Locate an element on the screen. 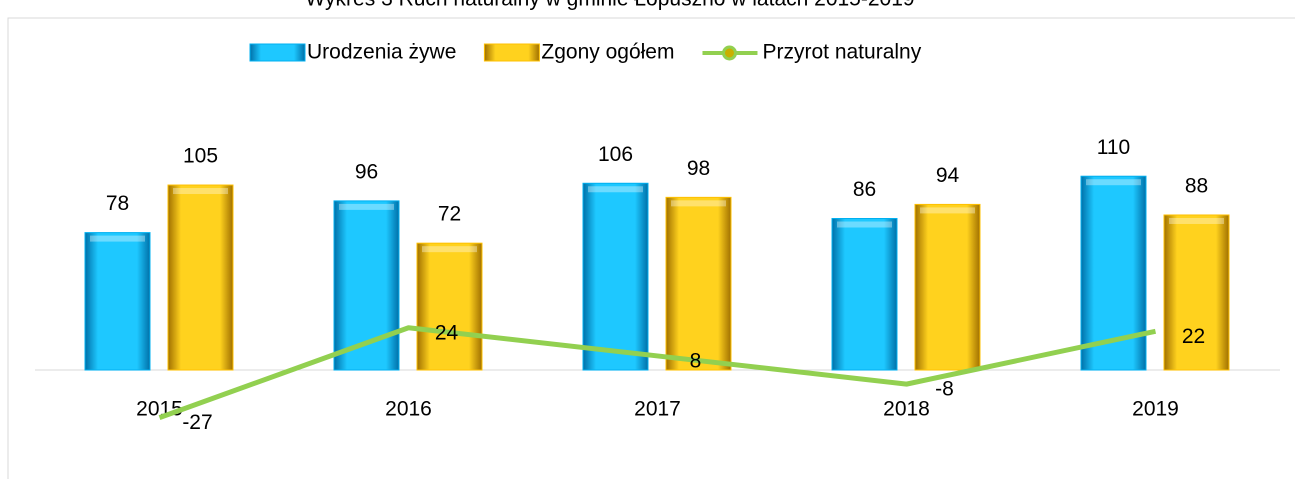  legend-label: Zgony ogółem is located at coordinates (607, 52).